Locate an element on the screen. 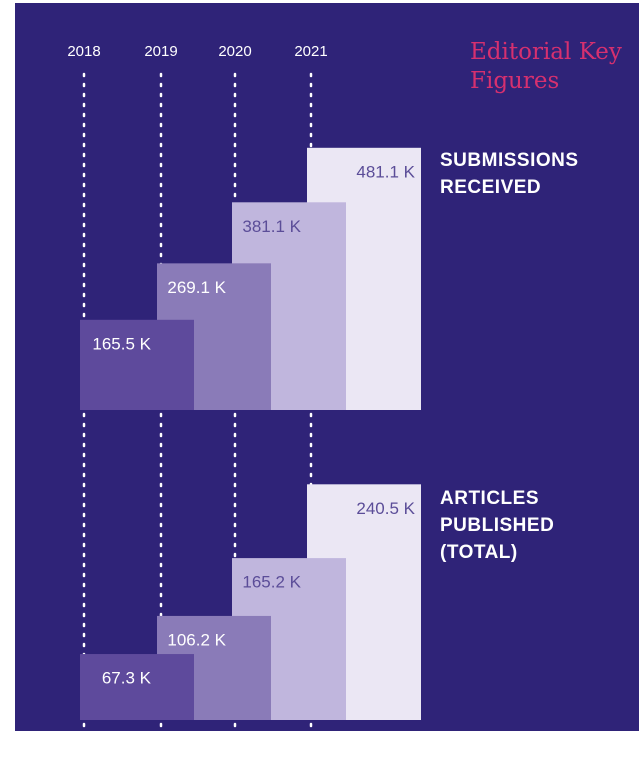 The width and height of the screenshot is (639, 759). value-label: 106.2 K is located at coordinates (196, 639).